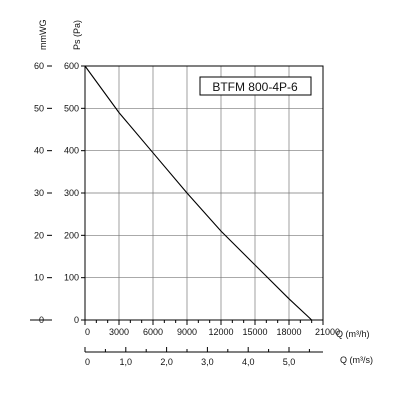 The width and height of the screenshot is (404, 405). What do you see at coordinates (41, 320) in the screenshot?
I see `mmwg-tick-label: 0` at bounding box center [41, 320].